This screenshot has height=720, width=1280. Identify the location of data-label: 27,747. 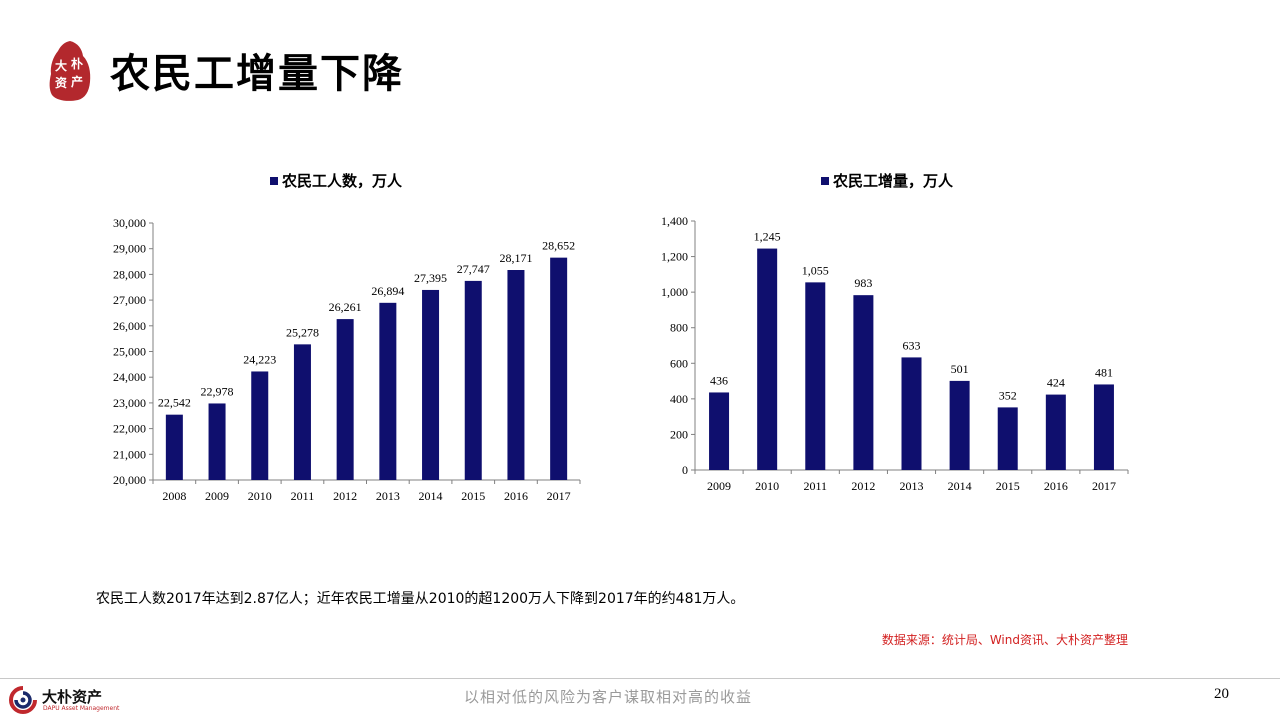
(473, 269).